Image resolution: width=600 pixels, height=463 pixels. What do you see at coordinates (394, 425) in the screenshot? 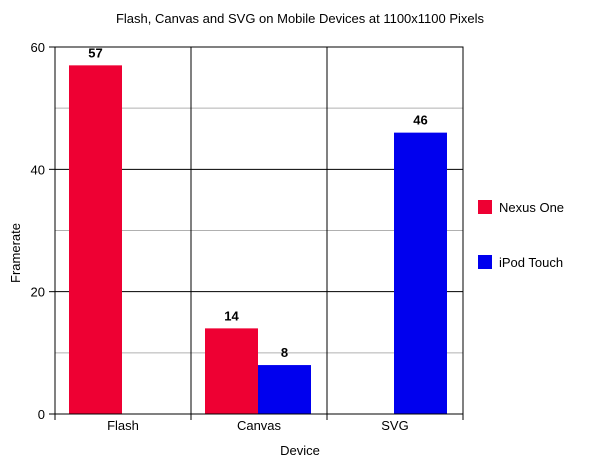
I see `x-tick-label: SVG` at bounding box center [394, 425].